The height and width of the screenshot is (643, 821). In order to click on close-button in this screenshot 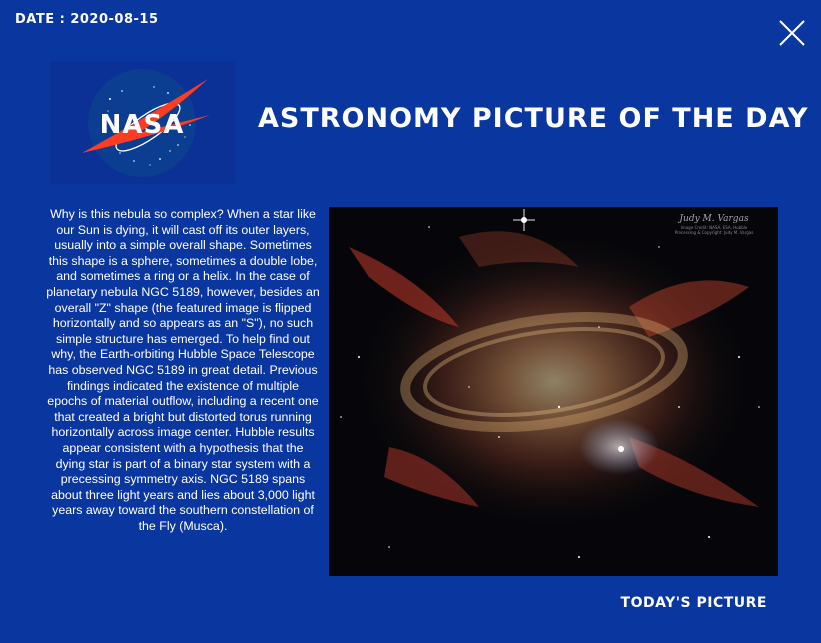, I will do `click(792, 33)`.